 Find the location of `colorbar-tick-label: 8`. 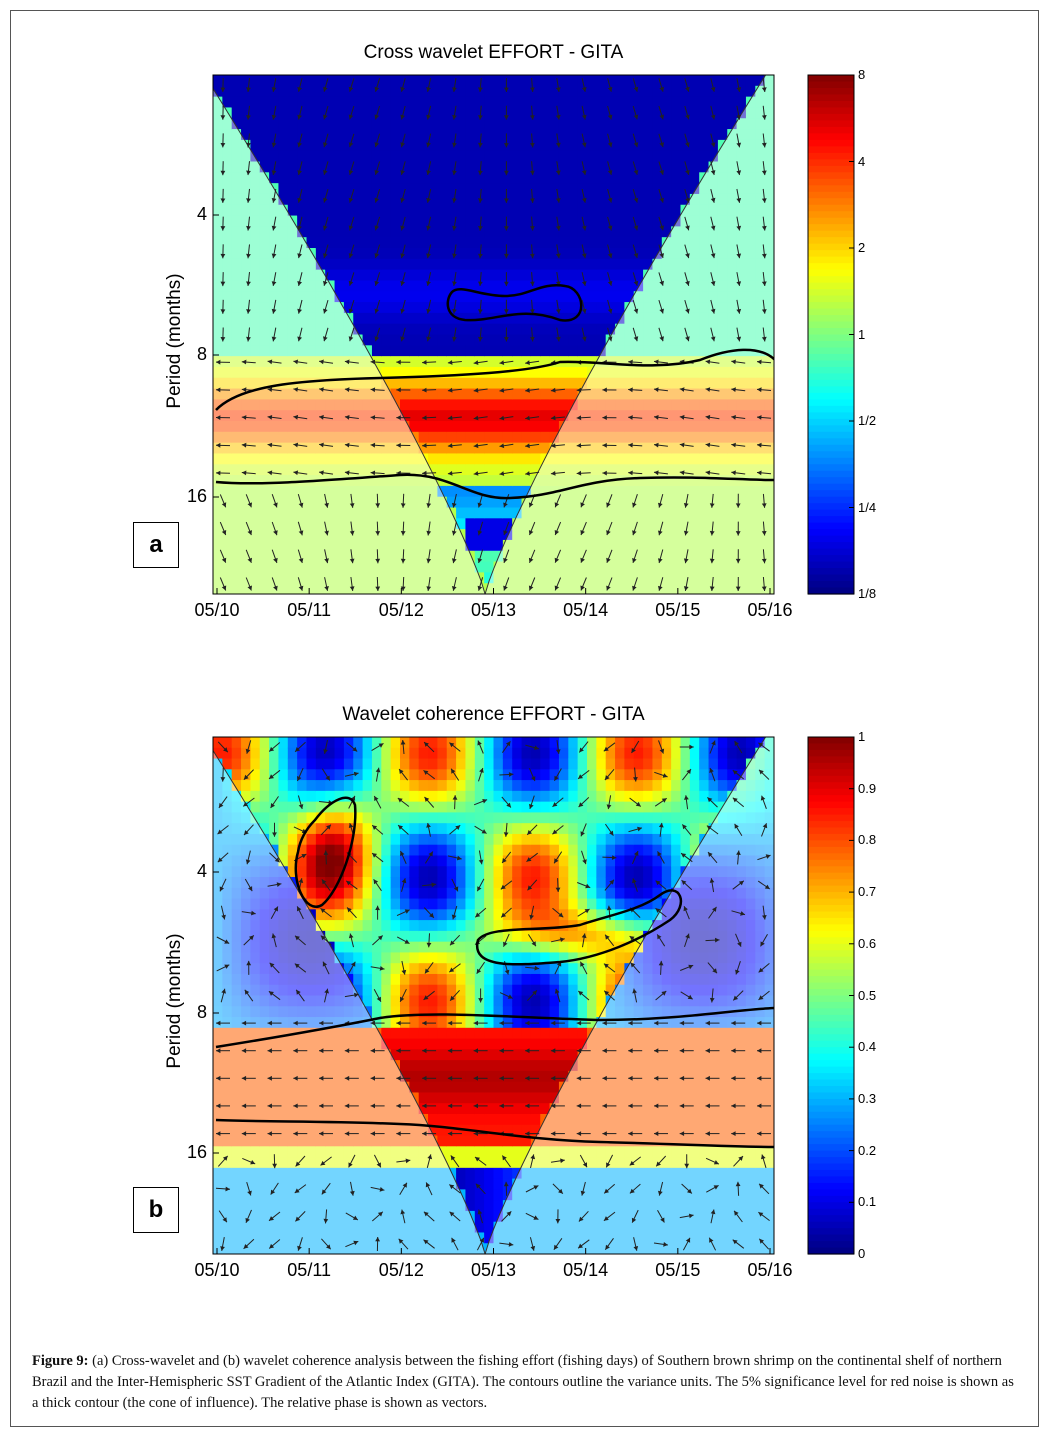

colorbar-tick-label: 8 is located at coordinates (862, 74).